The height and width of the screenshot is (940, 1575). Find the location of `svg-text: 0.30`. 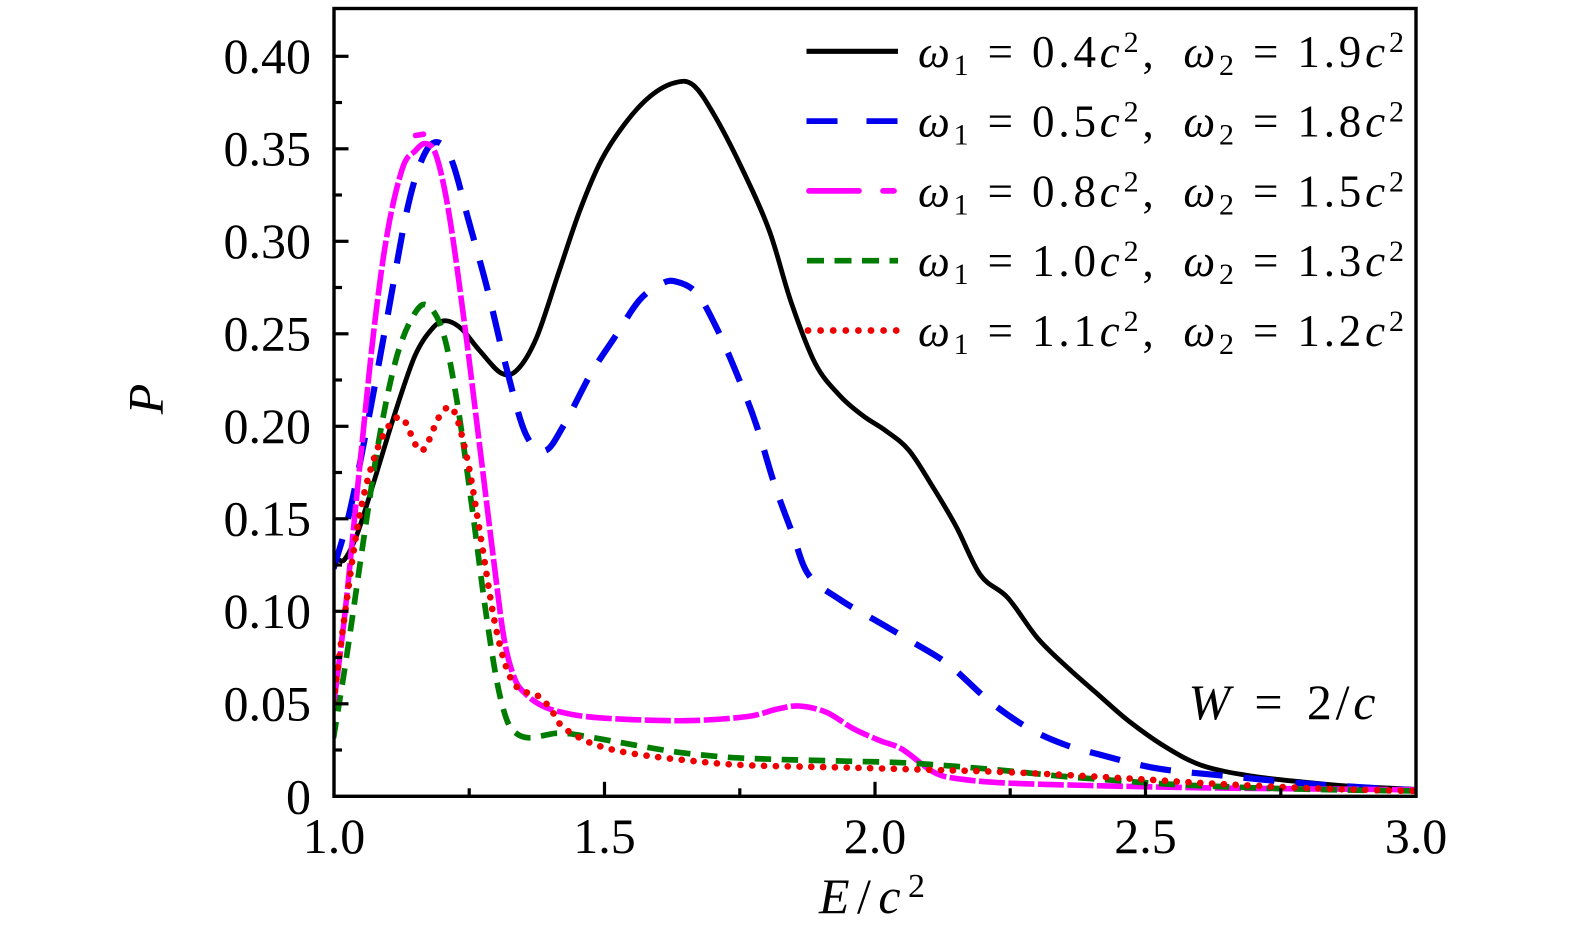

svg-text: 0.30 is located at coordinates (268, 241).